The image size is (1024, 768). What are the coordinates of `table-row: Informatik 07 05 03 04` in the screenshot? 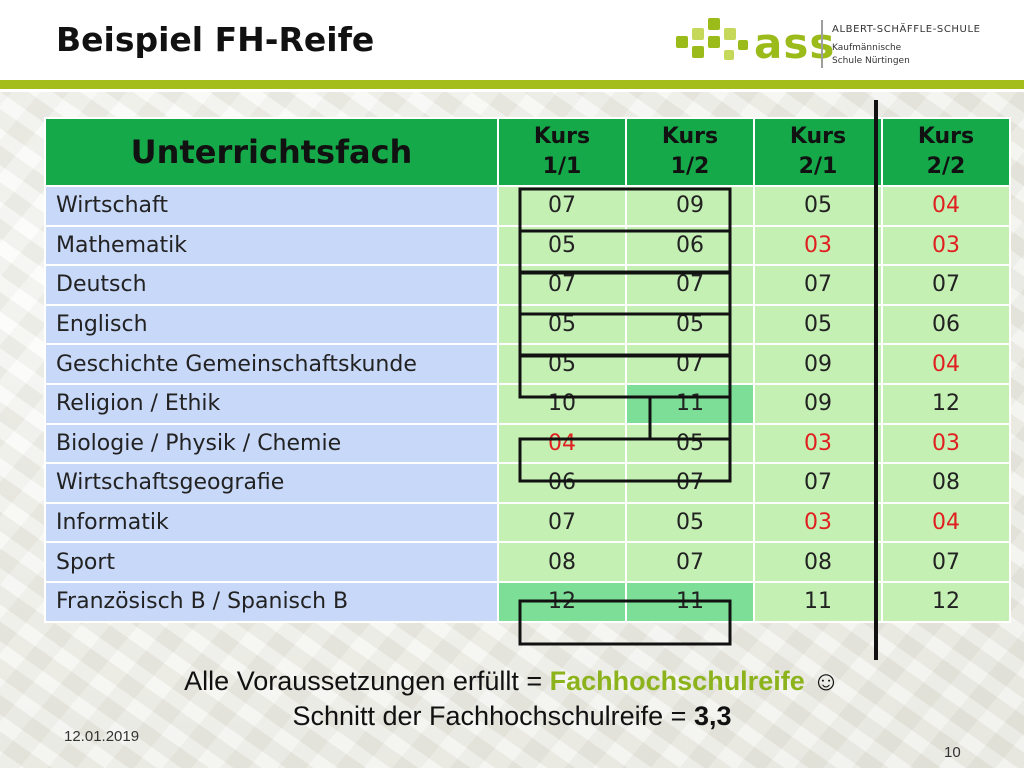 It's located at (527, 522).